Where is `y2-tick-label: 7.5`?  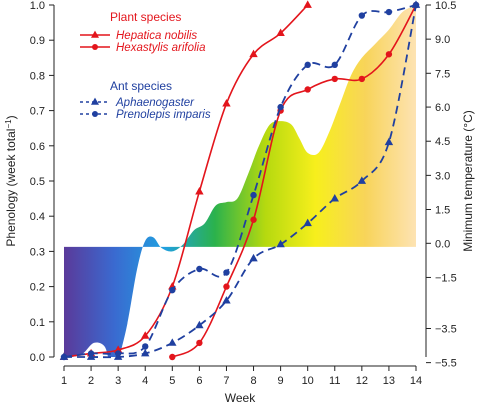 y2-tick-label: 7.5 is located at coordinates (442, 74).